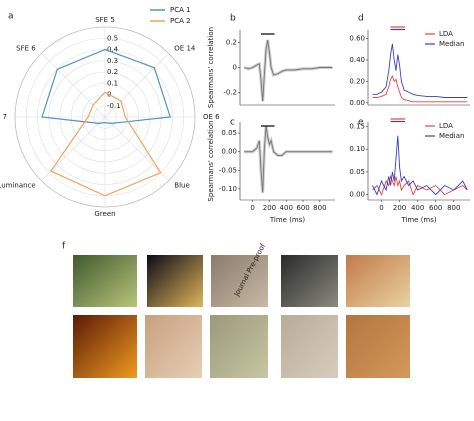 Image resolution: width=474 pixels, height=421 pixels. I want to click on panel-label: c, so click(232, 123).